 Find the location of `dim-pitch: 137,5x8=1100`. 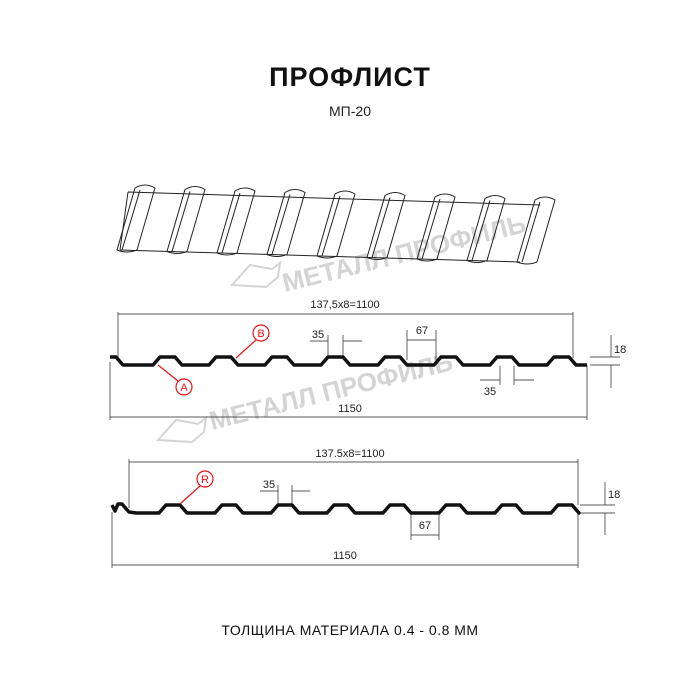

dim-pitch: 137,5x8=1100 is located at coordinates (344, 305).